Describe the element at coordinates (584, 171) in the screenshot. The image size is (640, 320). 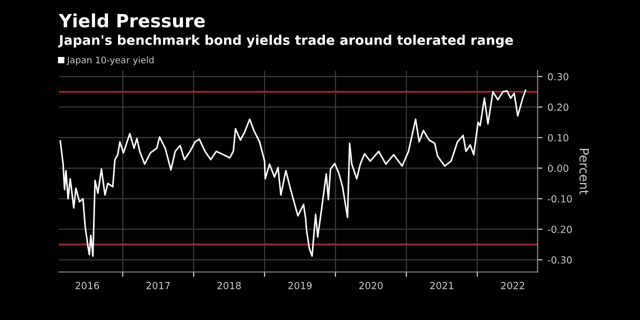
I see `y-axis-title: Percent` at that location.